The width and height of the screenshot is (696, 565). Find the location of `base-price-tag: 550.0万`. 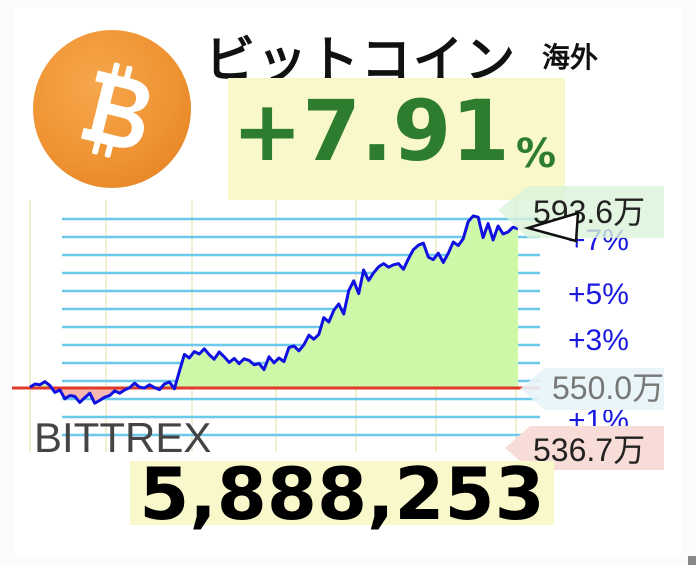

base-price-tag: 550.0万 is located at coordinates (592, 389).